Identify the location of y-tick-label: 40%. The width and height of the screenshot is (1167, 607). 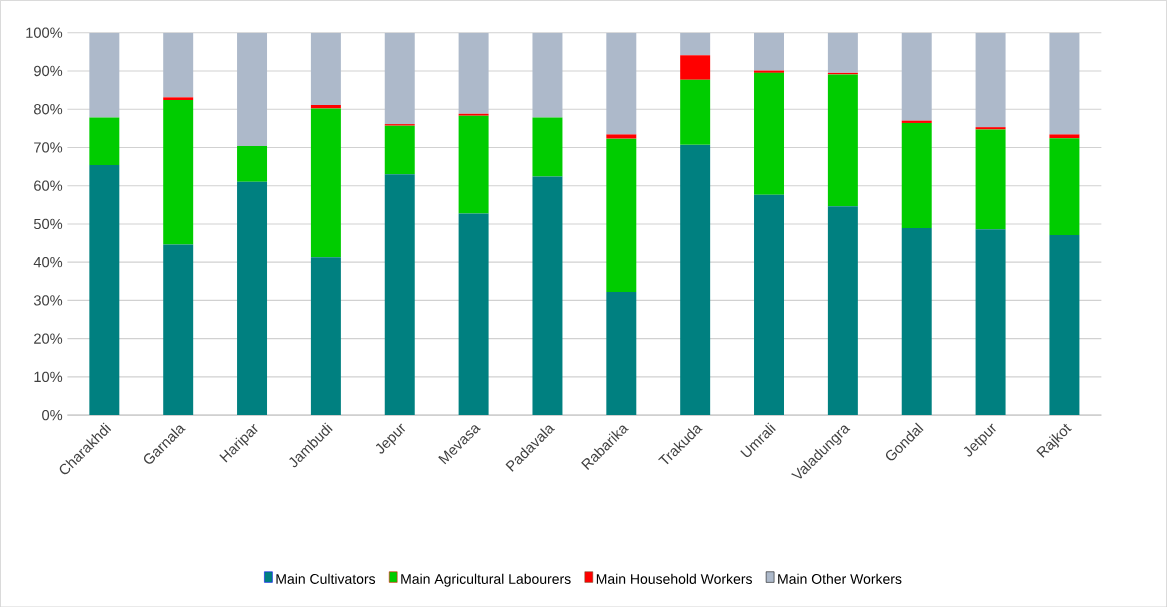
(48, 262).